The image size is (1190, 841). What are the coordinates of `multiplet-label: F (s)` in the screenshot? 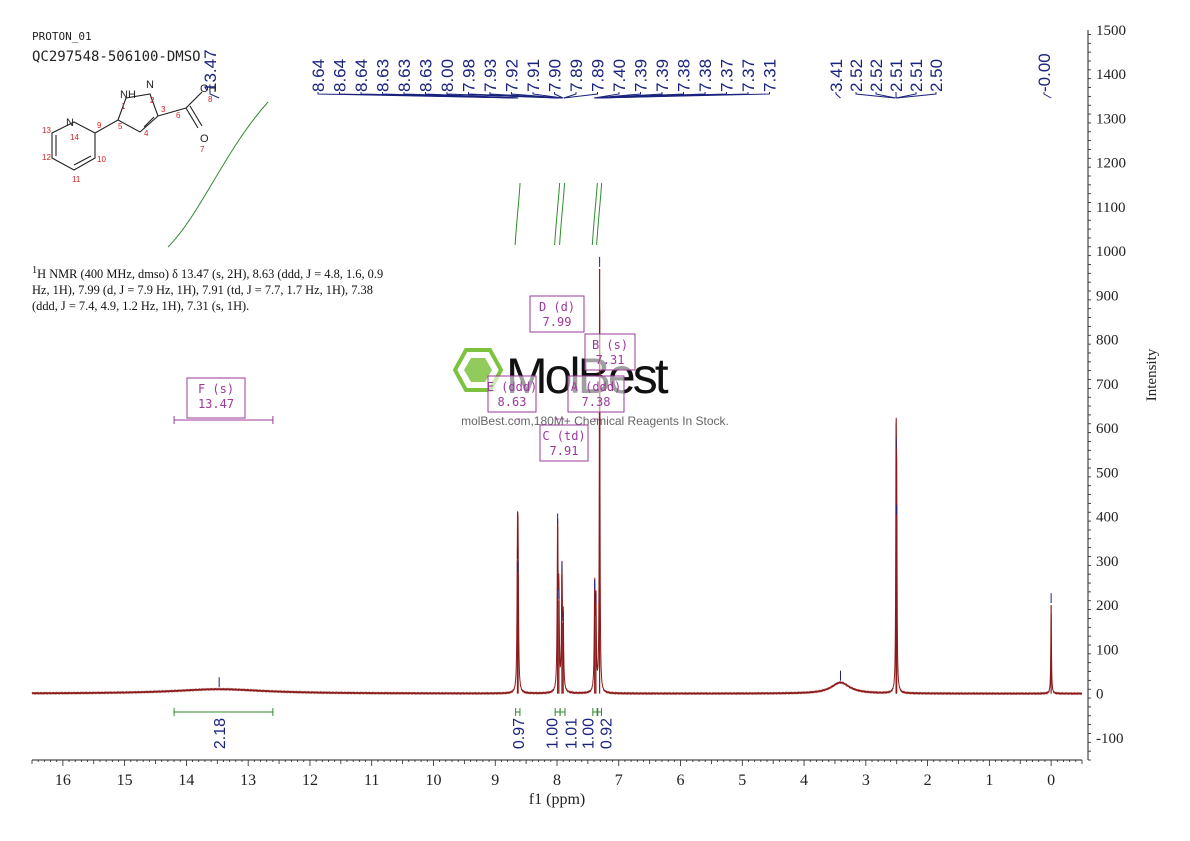 It's located at (216, 389).